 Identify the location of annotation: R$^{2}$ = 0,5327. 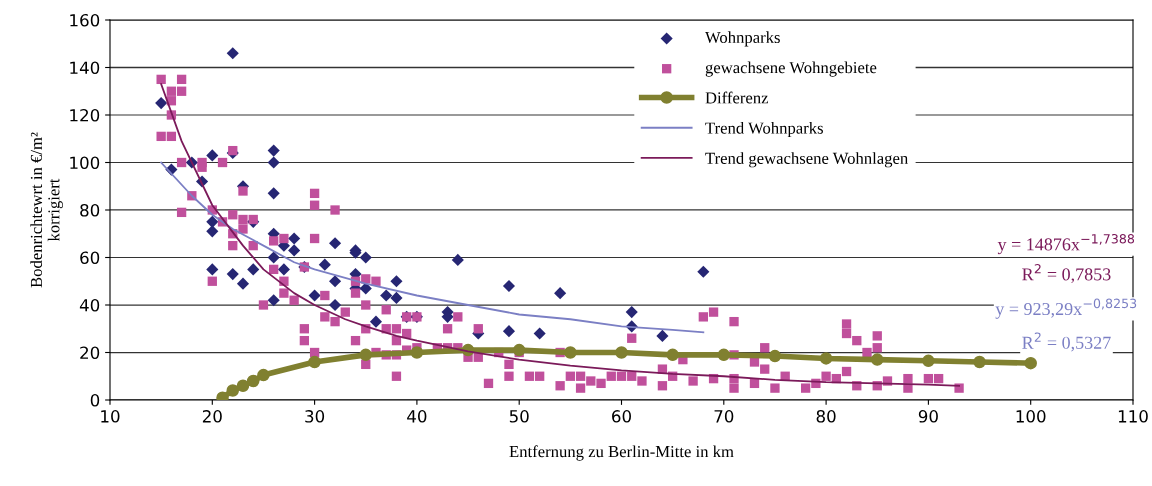
(1066, 342).